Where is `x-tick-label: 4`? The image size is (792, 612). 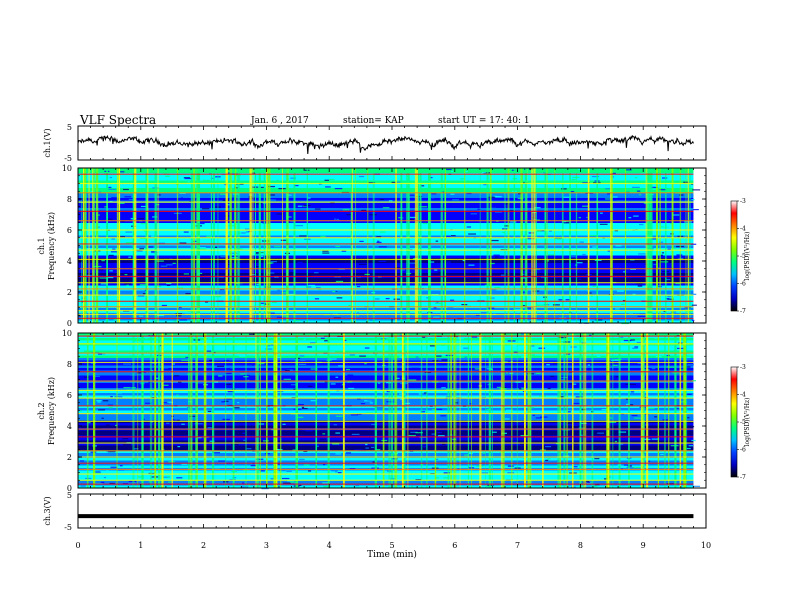 x-tick-label: 4 is located at coordinates (329, 545).